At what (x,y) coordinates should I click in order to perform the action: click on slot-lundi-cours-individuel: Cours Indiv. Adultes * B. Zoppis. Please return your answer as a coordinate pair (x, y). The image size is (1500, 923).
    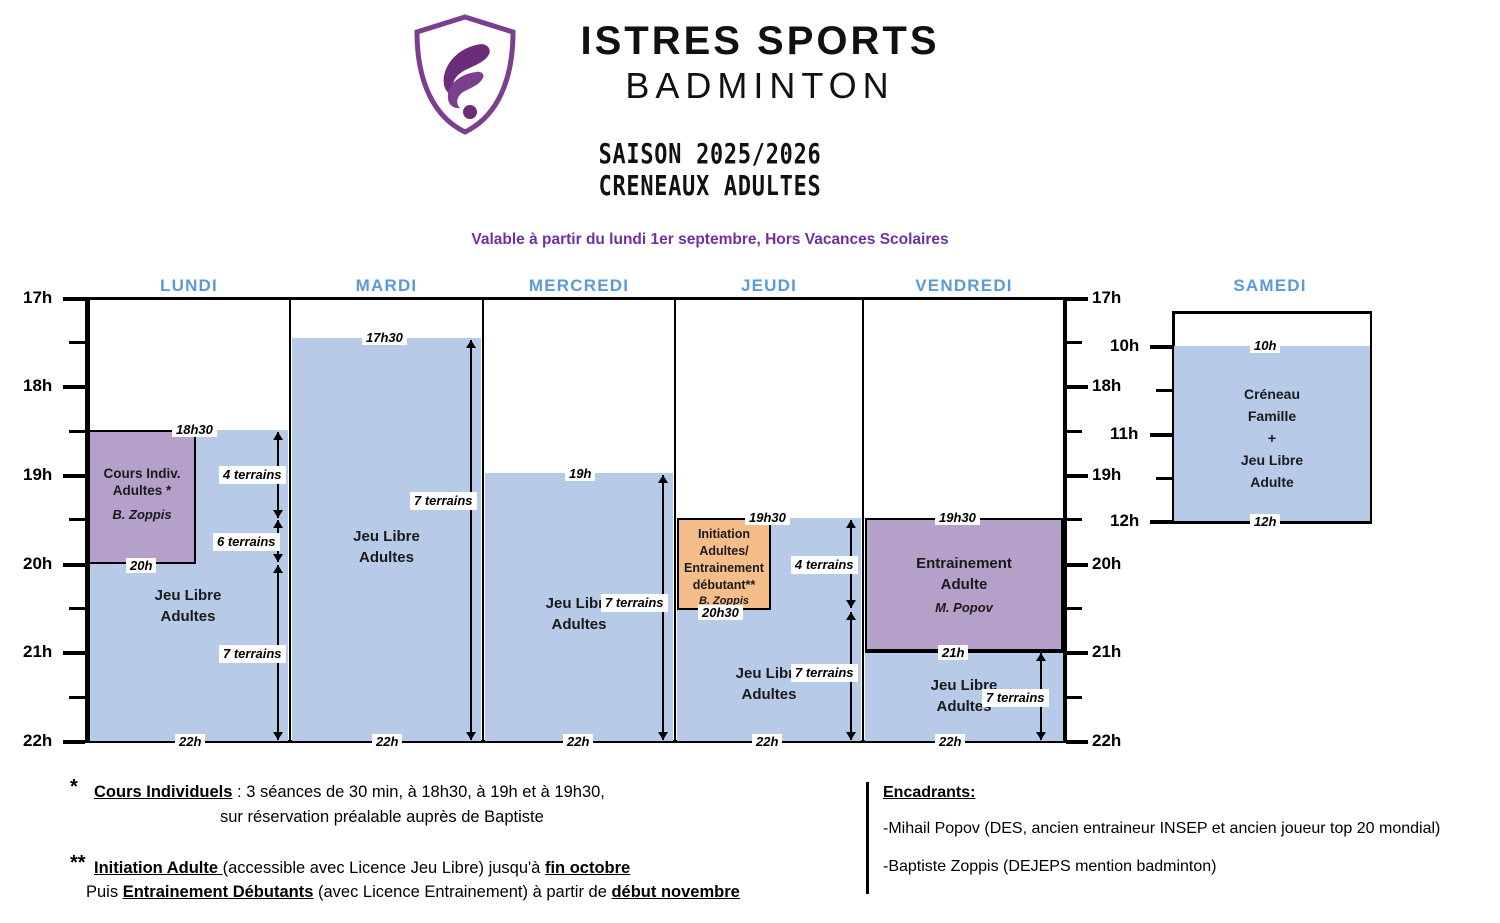
    Looking at the image, I should click on (142, 497).